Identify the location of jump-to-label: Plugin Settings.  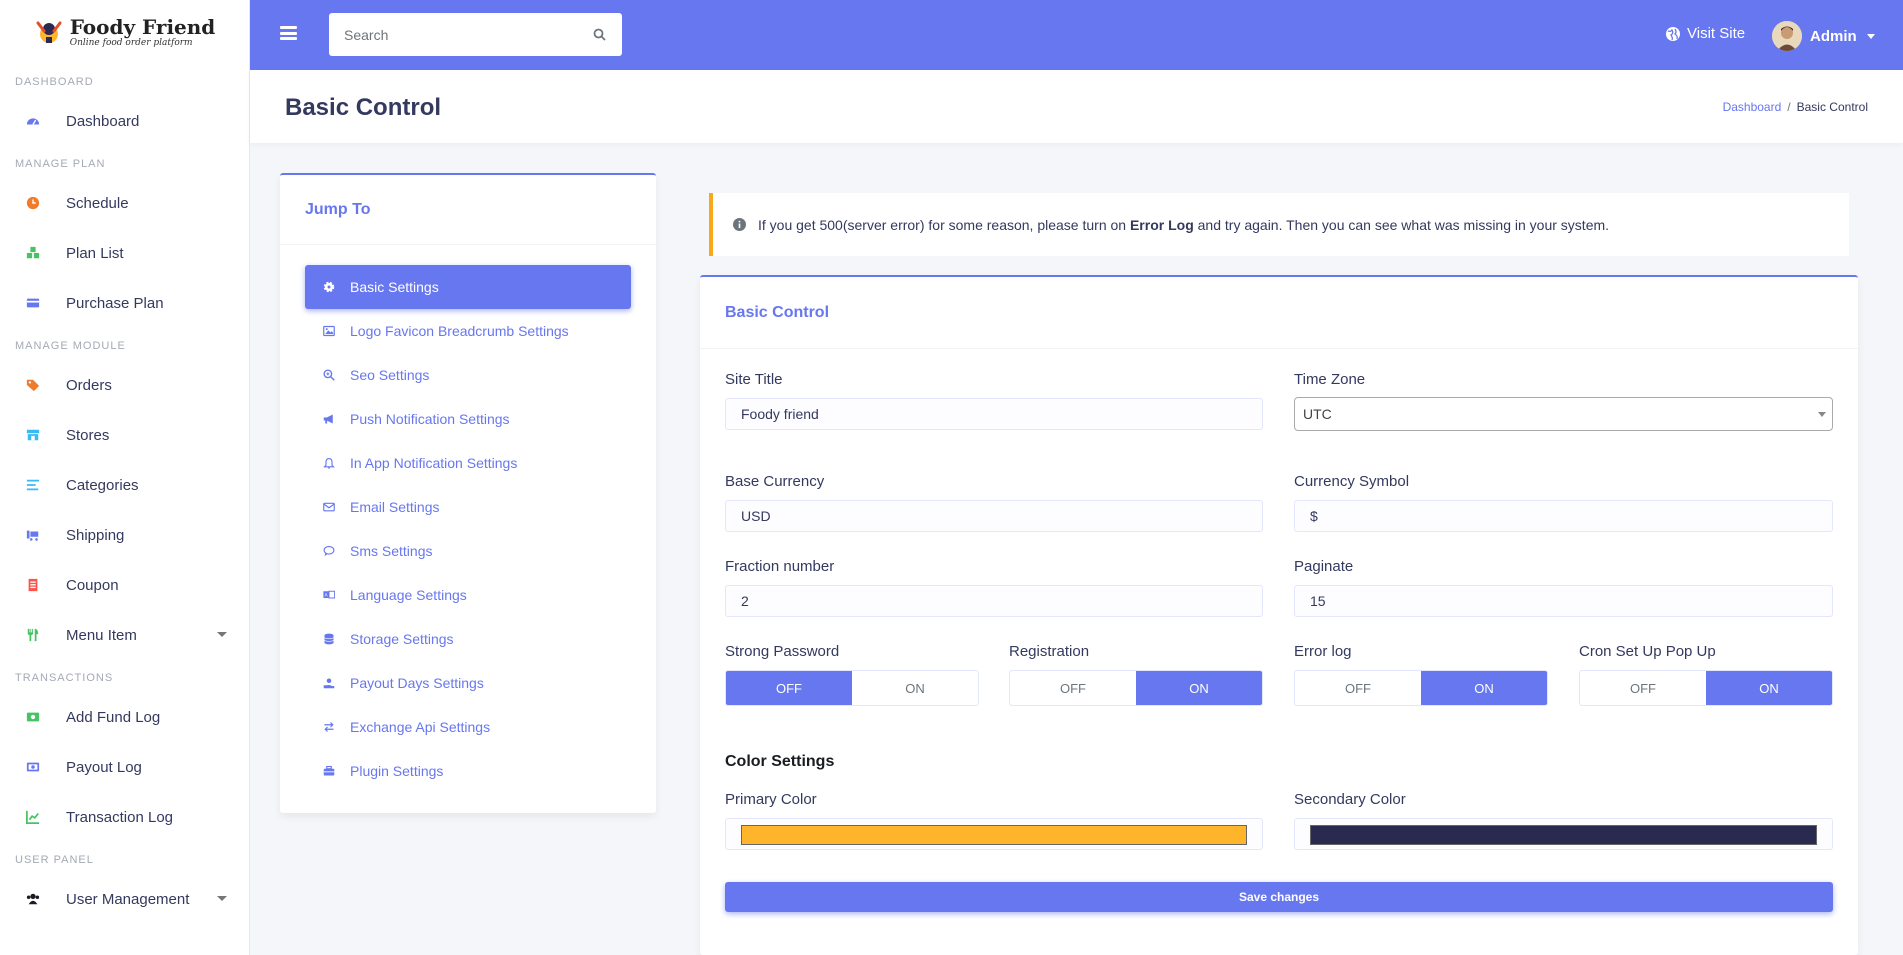
(397, 771).